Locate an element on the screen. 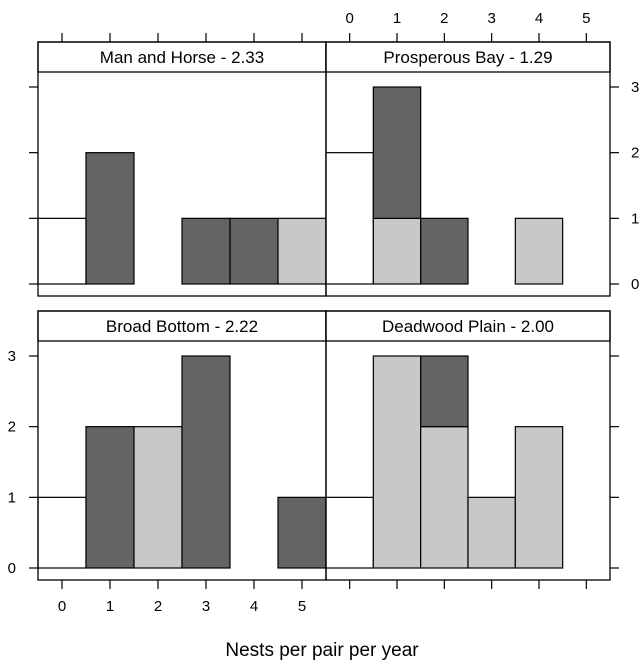 This screenshot has width=643, height=667. panel-title: Broad Bottom - 2.22 is located at coordinates (182, 326).